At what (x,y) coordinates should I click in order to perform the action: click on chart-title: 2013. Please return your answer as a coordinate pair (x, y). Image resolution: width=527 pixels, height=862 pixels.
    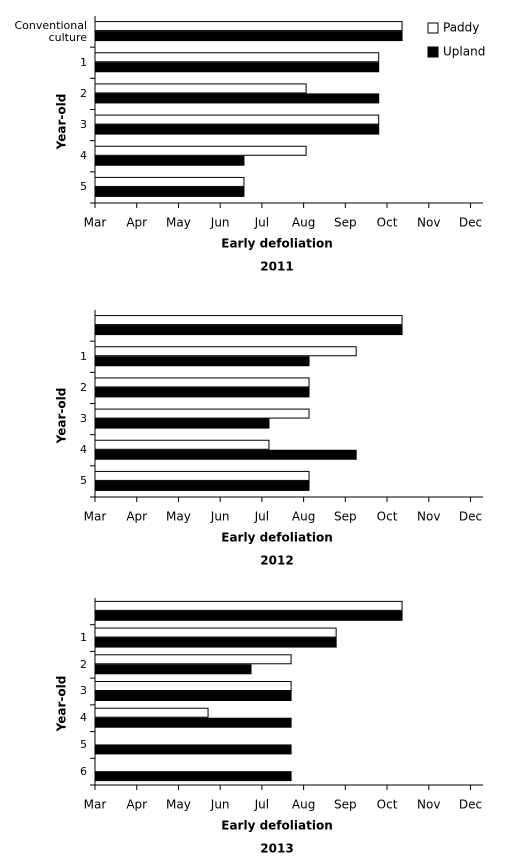
    Looking at the image, I should click on (276, 849).